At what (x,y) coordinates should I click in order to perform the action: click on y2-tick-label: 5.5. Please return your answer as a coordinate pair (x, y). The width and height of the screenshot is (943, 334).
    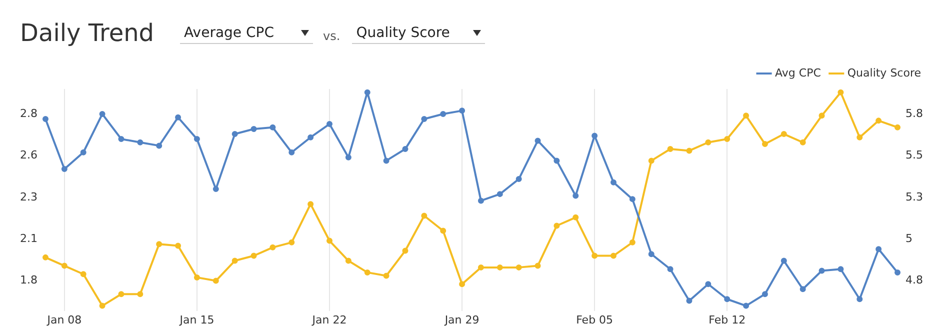
    Looking at the image, I should click on (915, 155).